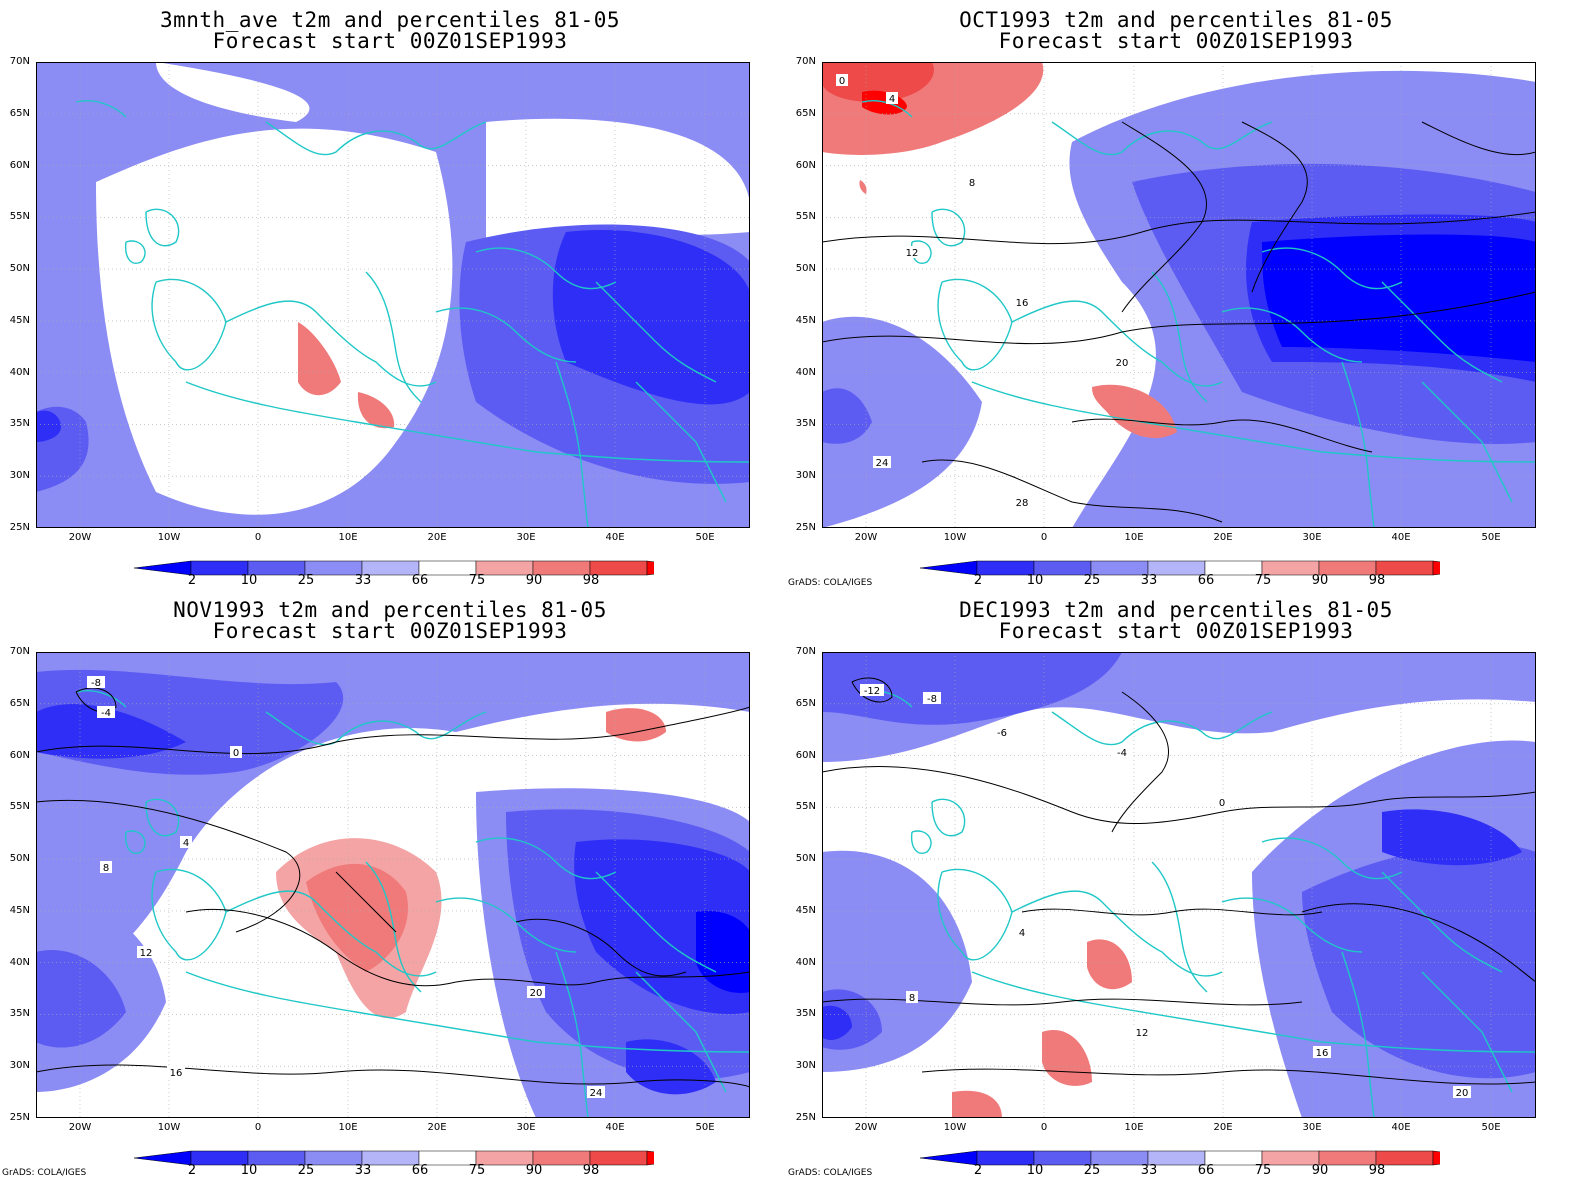  I want to click on latitude-label: 25N, so click(805, 1117).